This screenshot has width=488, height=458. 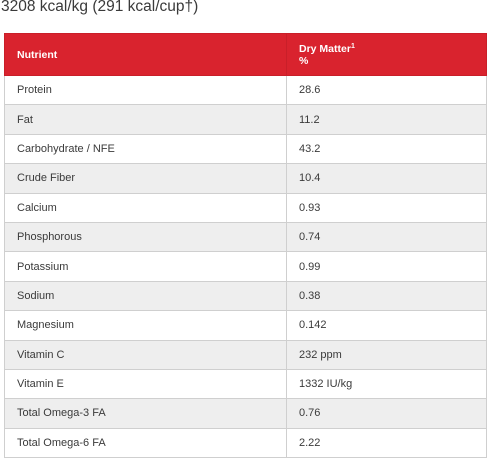 What do you see at coordinates (386, 119) in the screenshot?
I see `dry-matter-value-cell: 11.2` at bounding box center [386, 119].